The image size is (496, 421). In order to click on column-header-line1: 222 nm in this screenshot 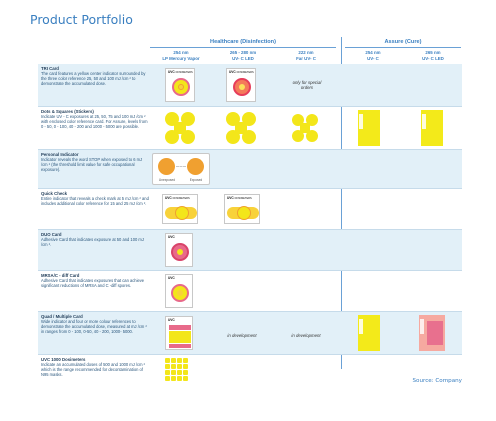, I will do `click(306, 52)`.